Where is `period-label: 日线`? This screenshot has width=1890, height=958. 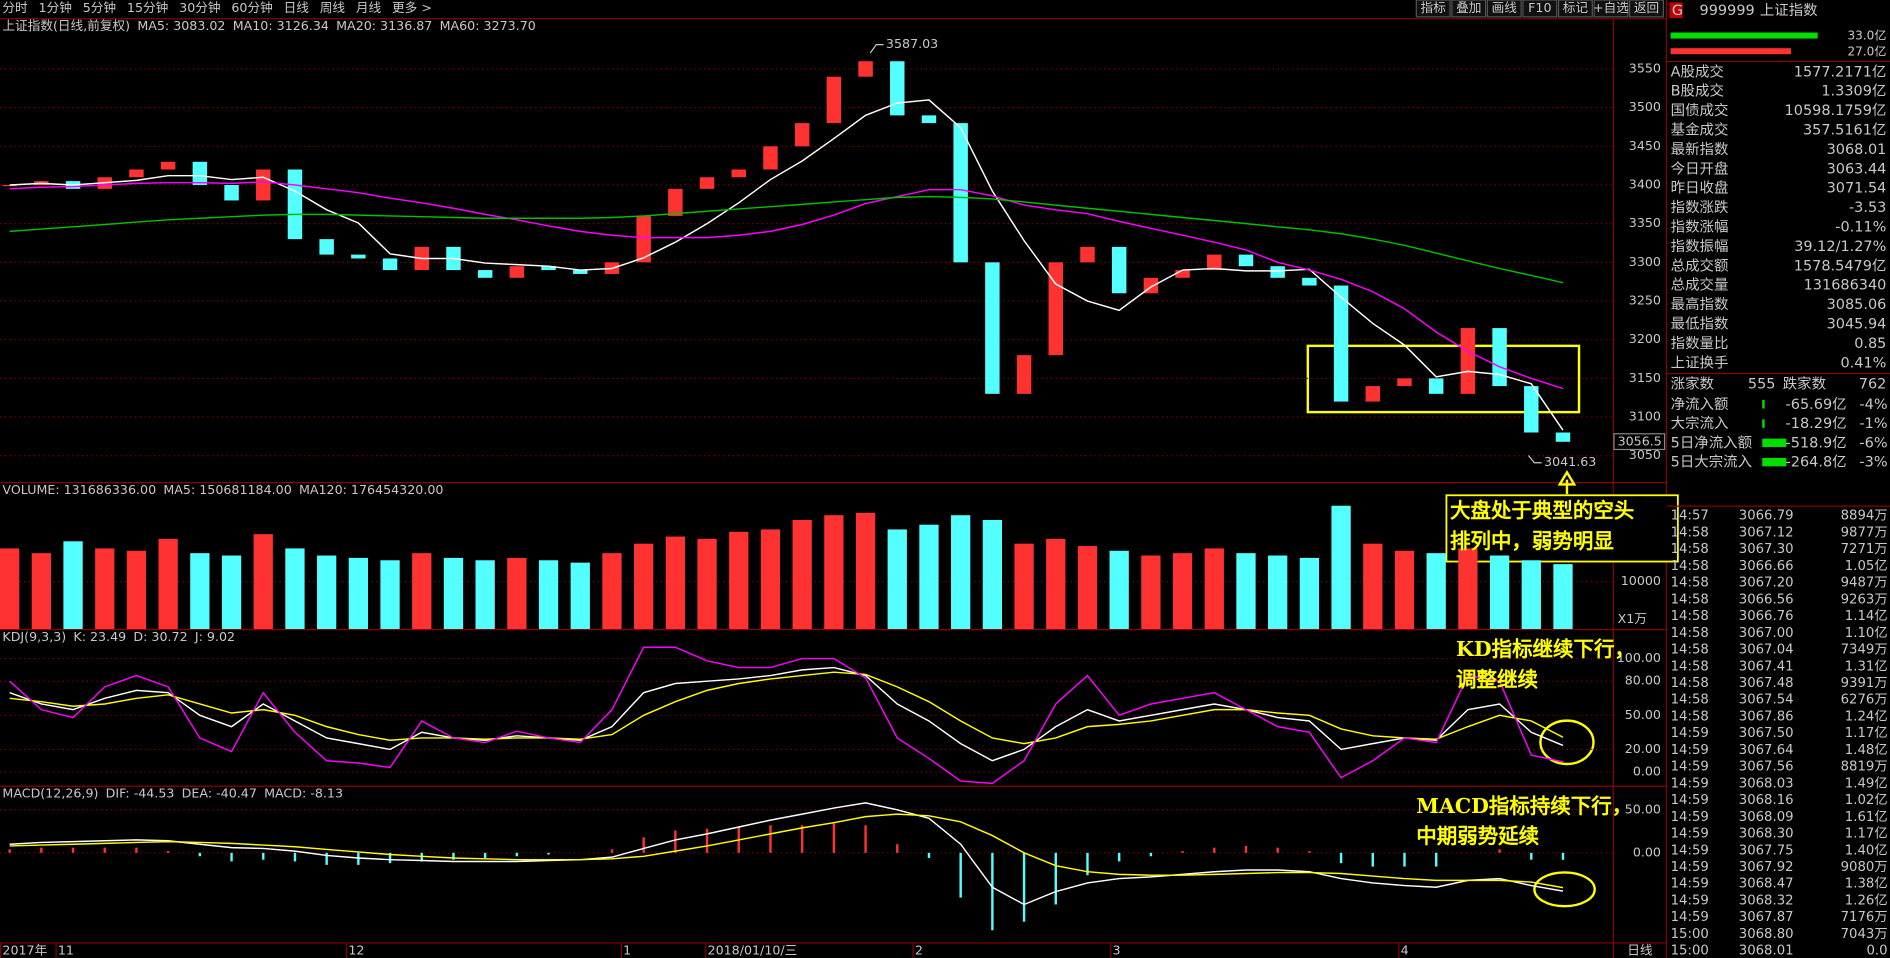
period-label: 日线 is located at coordinates (1640, 949).